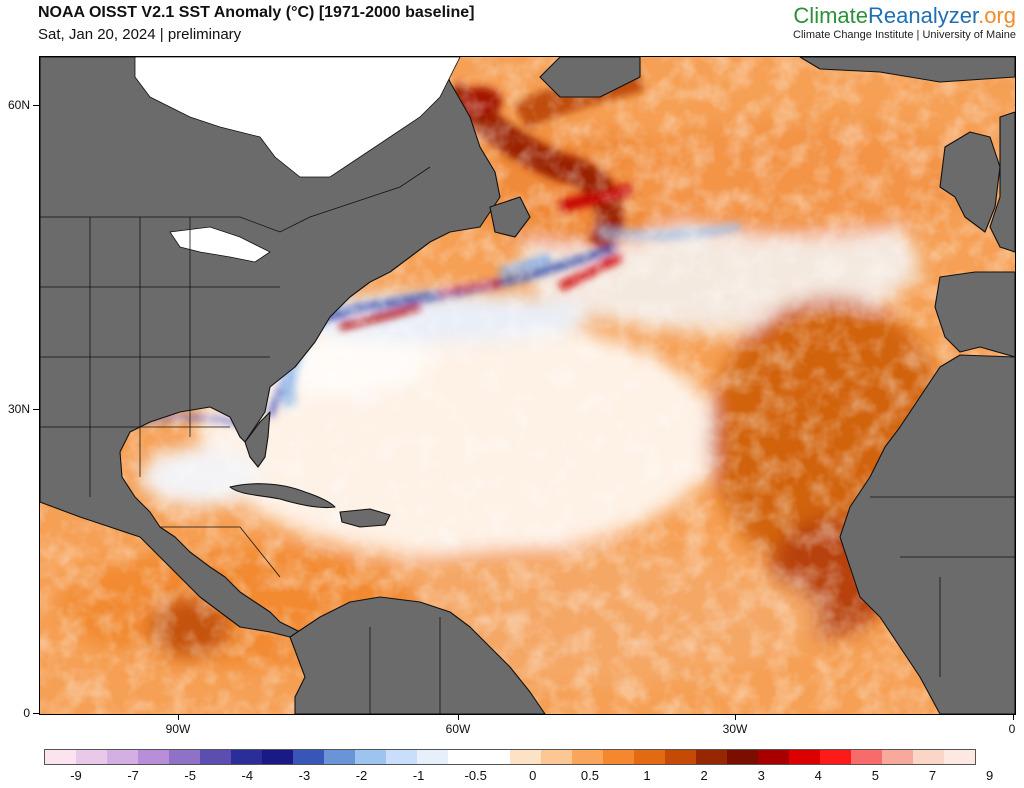 The width and height of the screenshot is (1024, 788). I want to click on lon-tick-30w, so click(735, 717).